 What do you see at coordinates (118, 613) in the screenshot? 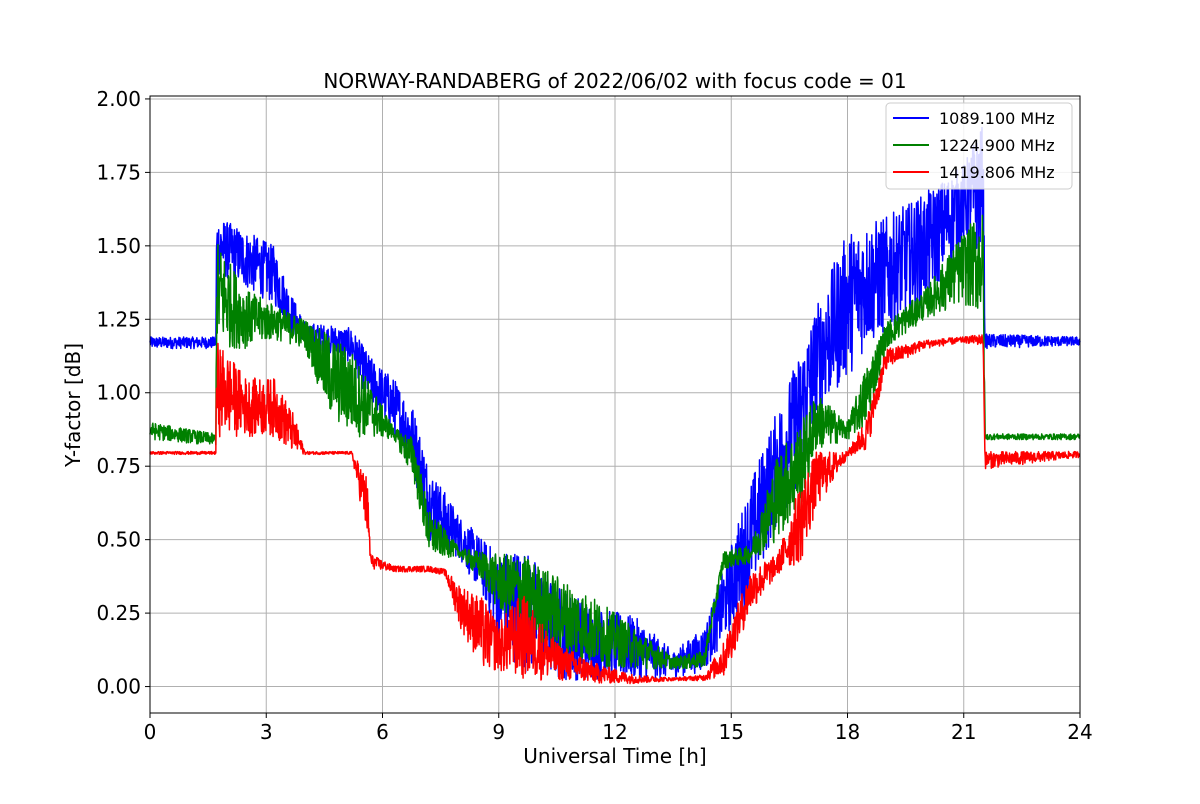
I see `y-tick-label: 0.25` at bounding box center [118, 613].